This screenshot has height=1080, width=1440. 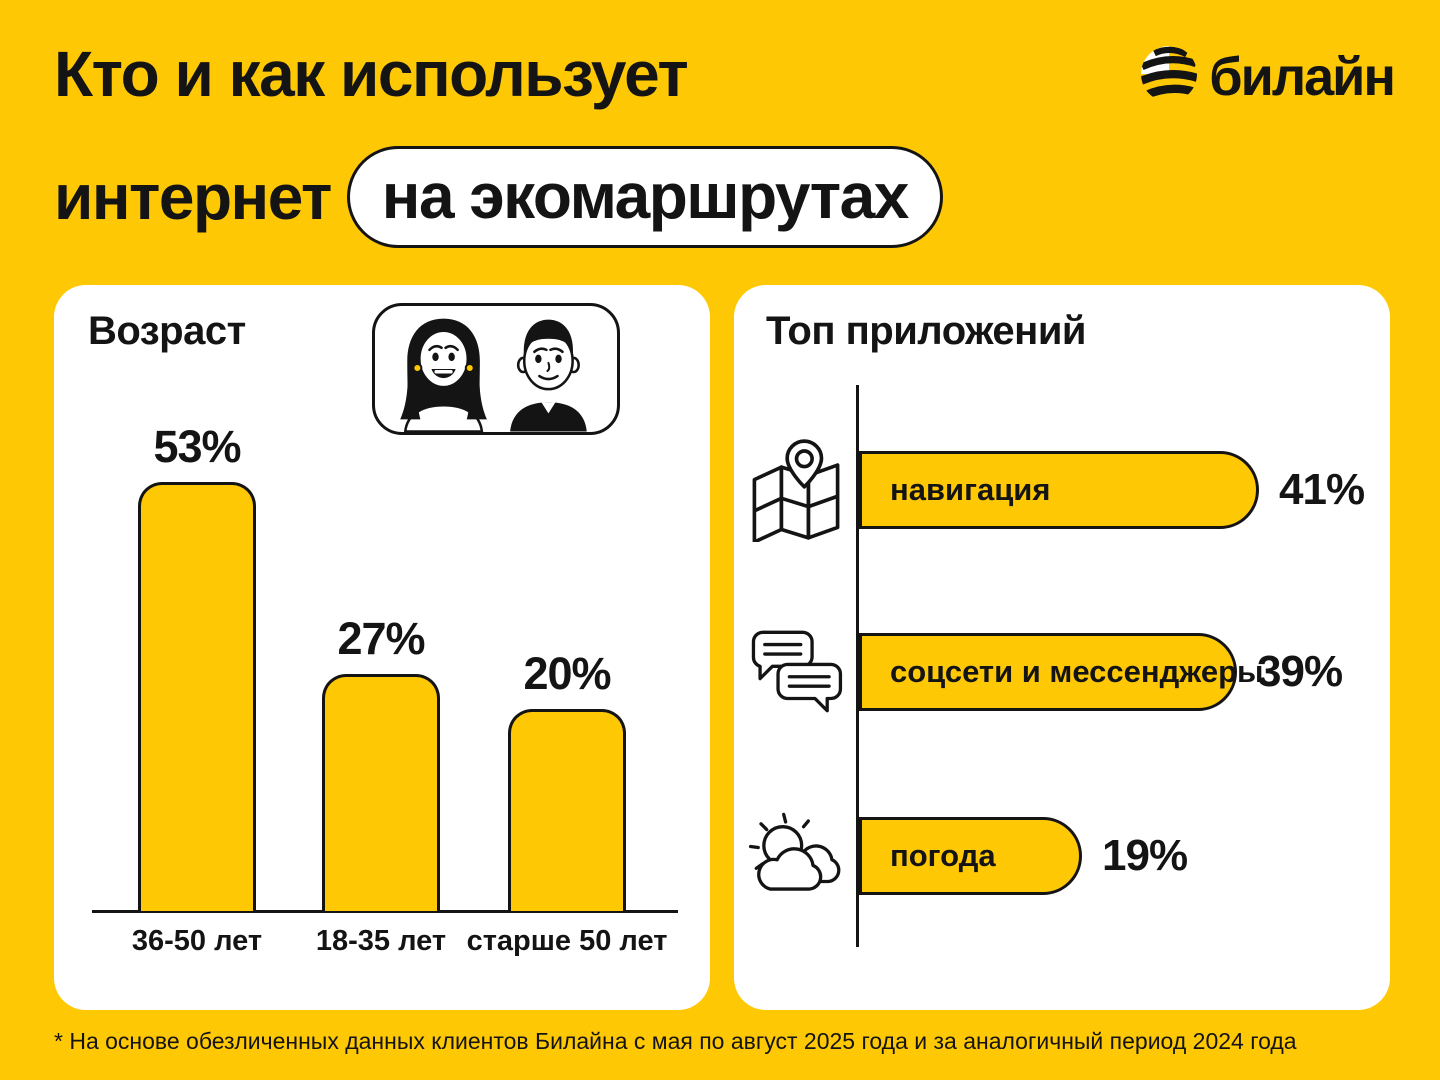 What do you see at coordinates (943, 855) in the screenshot?
I see `app-bar-label: погода` at bounding box center [943, 855].